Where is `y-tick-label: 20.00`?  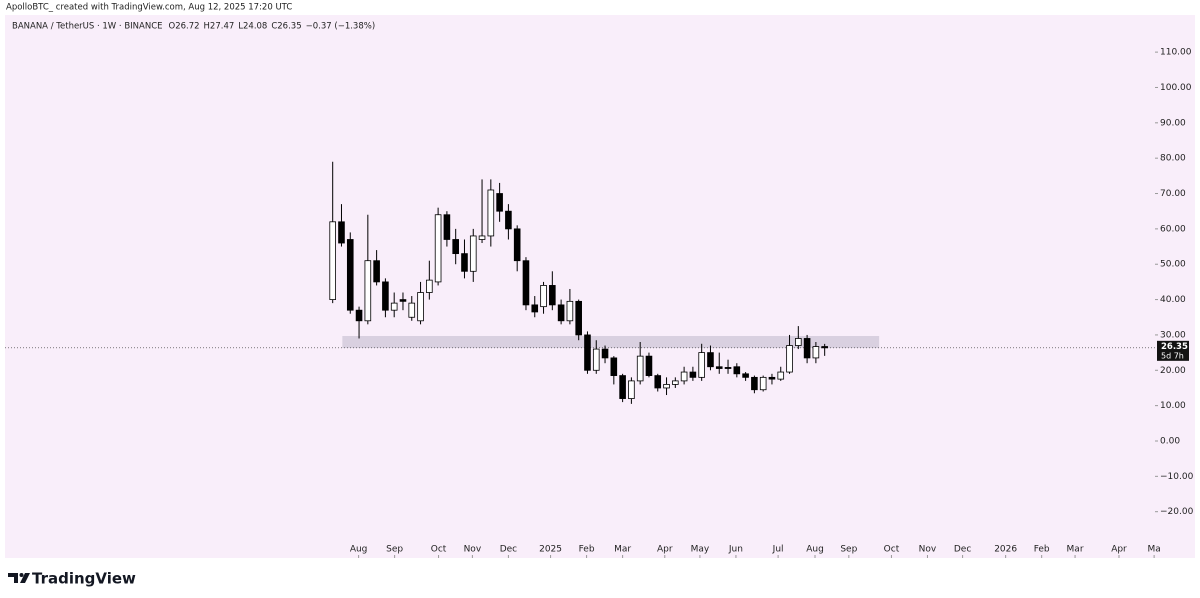 y-tick-label: 20.00 is located at coordinates (1173, 371).